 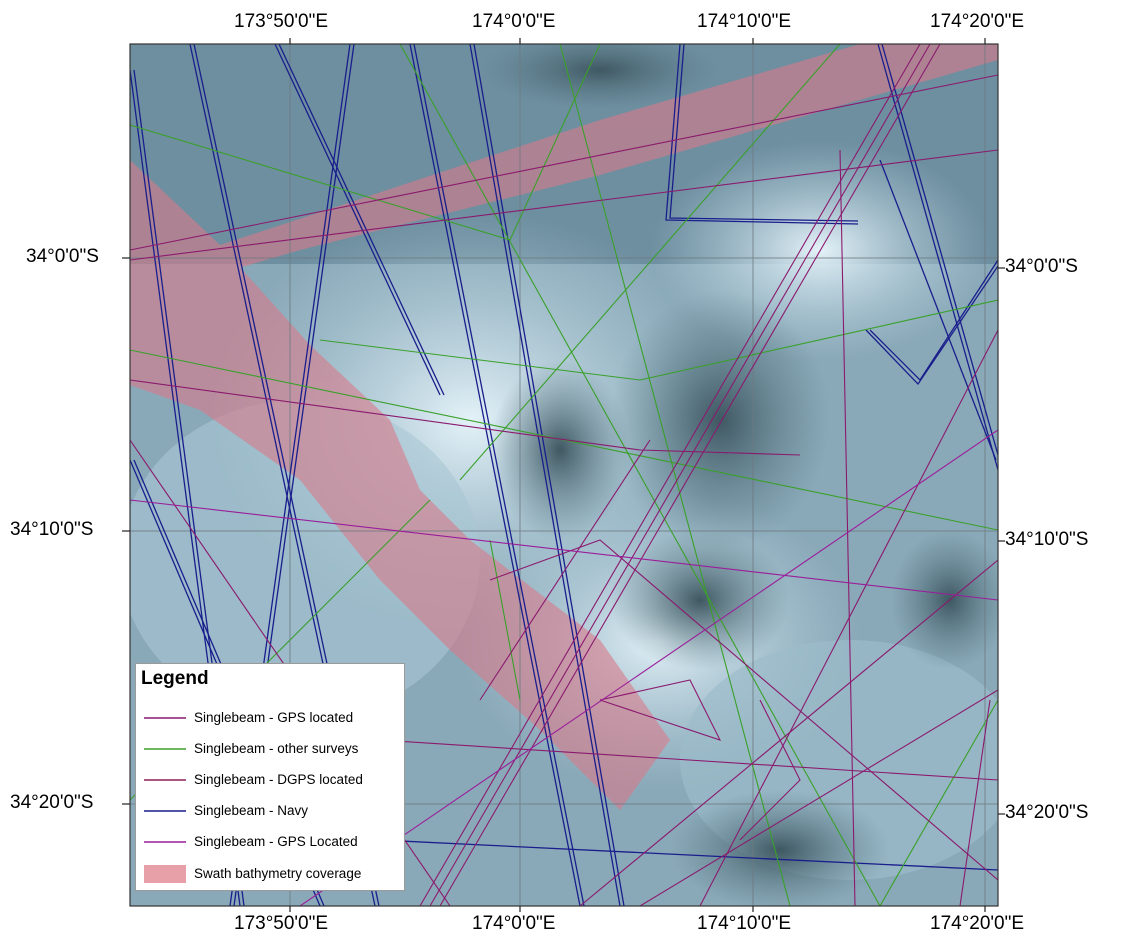 I want to click on top-tick-label: 173°50'0"E, so click(x=281, y=21).